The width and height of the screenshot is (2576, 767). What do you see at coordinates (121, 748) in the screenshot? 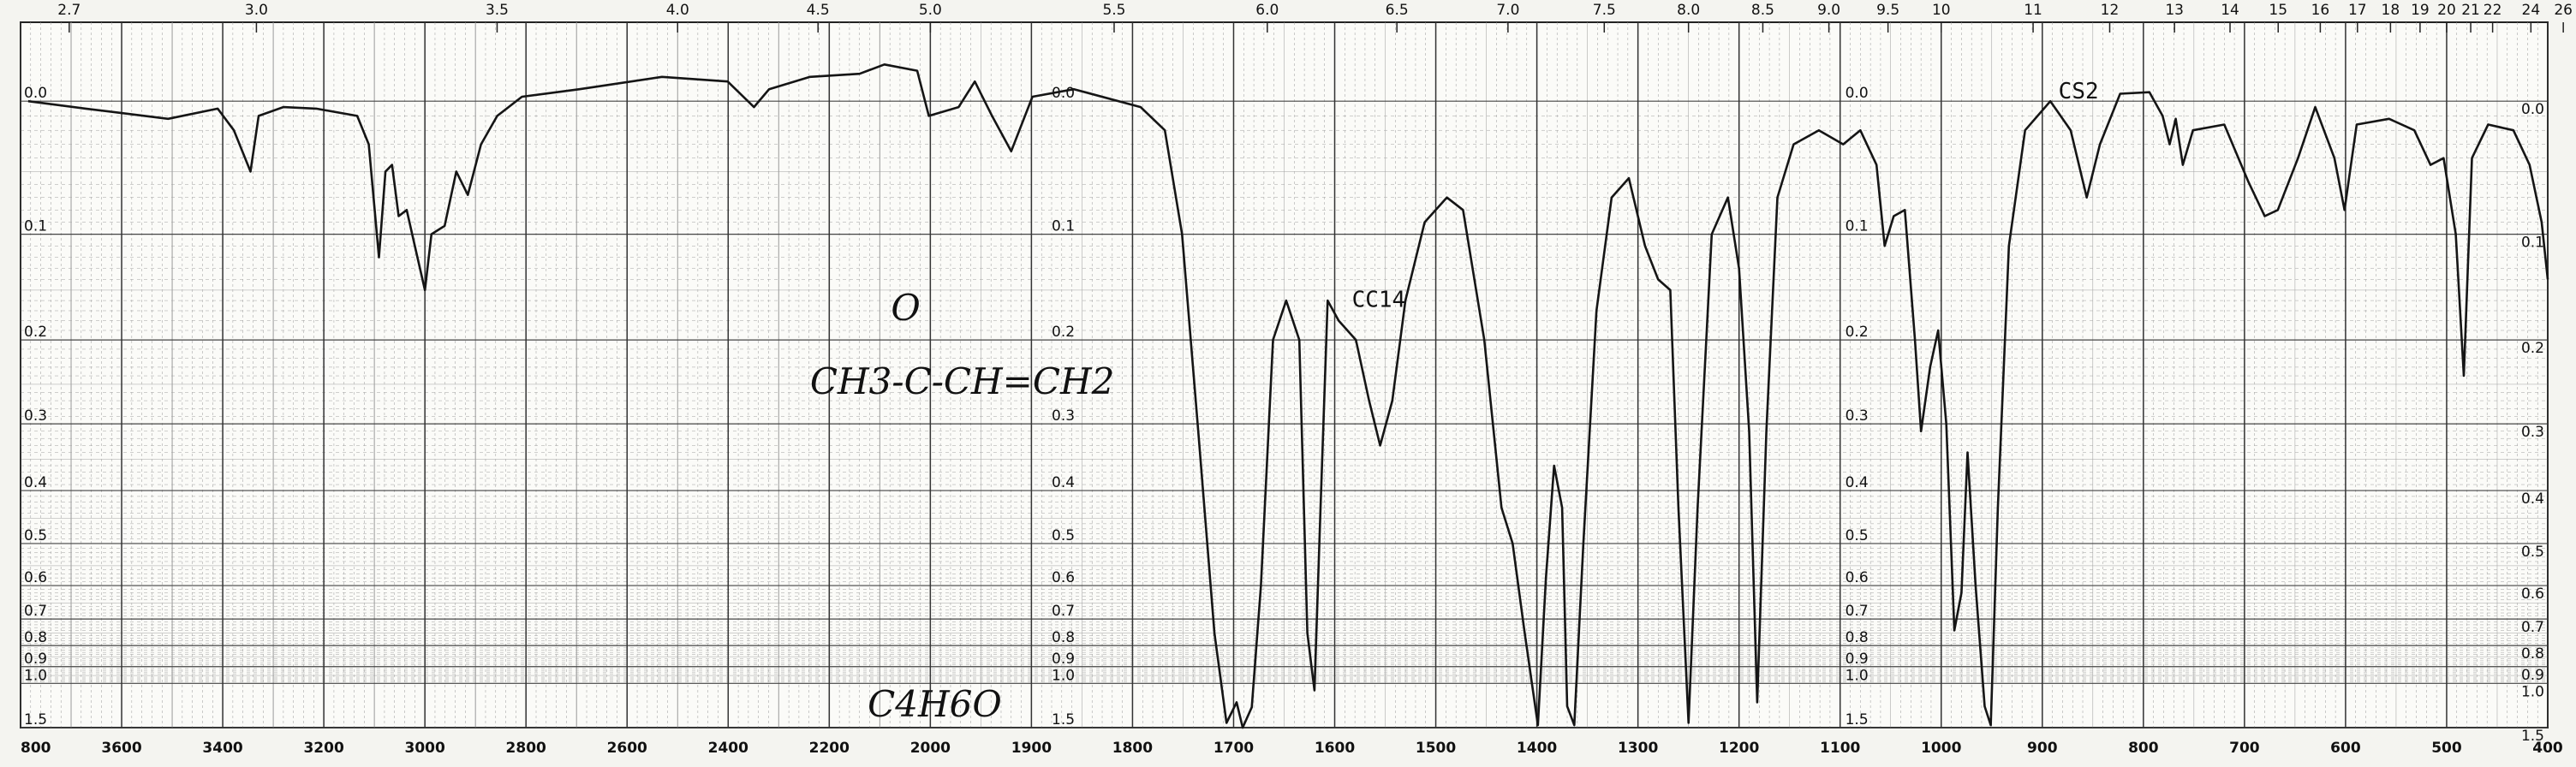
I see `x-tick-label: 3600` at bounding box center [121, 748].